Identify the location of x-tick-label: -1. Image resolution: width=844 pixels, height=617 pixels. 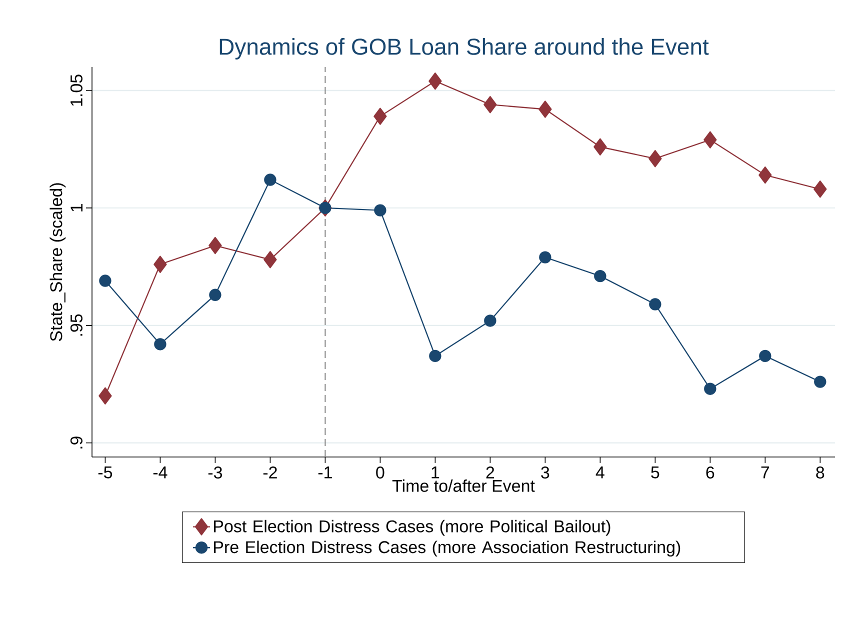
(325, 472).